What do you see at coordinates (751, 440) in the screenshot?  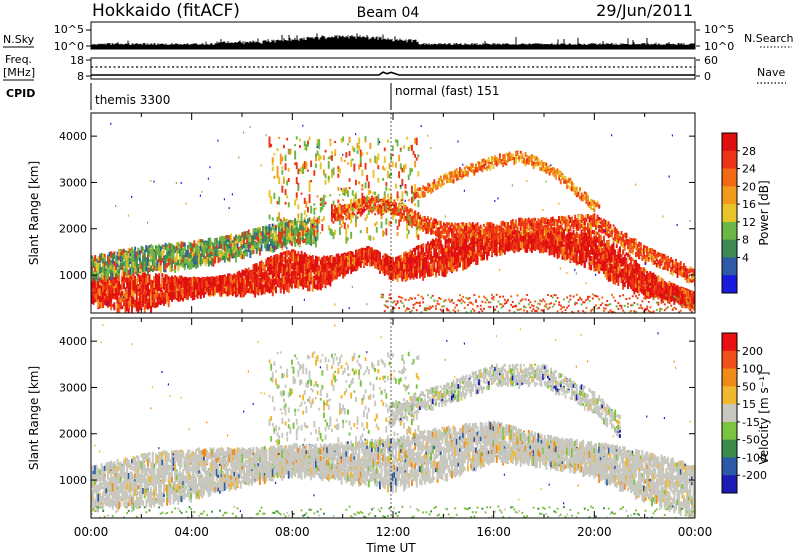 I see `colorbar-tick-label: -50` at bounding box center [751, 440].